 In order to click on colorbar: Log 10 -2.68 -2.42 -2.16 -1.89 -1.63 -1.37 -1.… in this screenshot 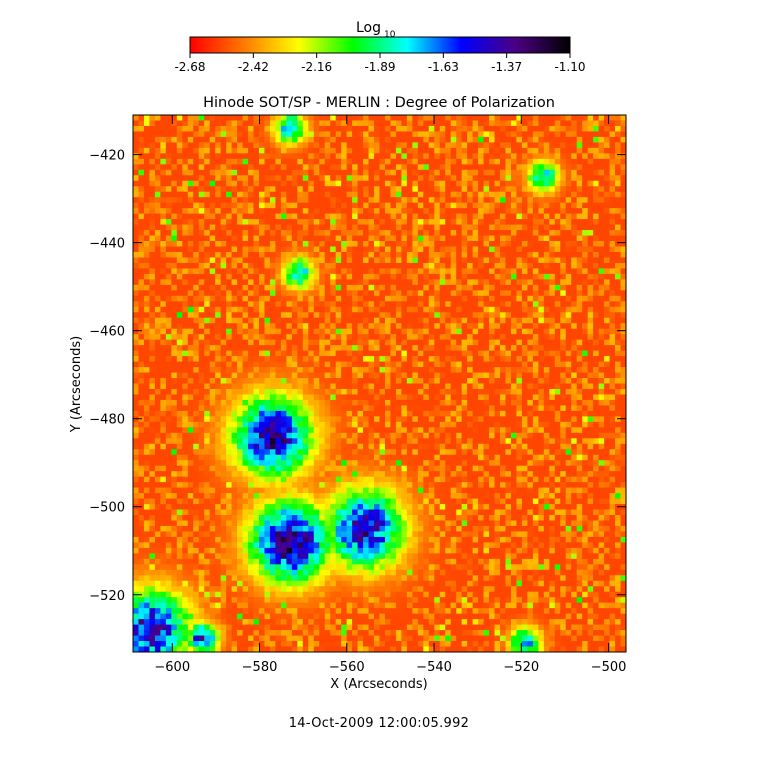, I will do `click(379, 47)`.